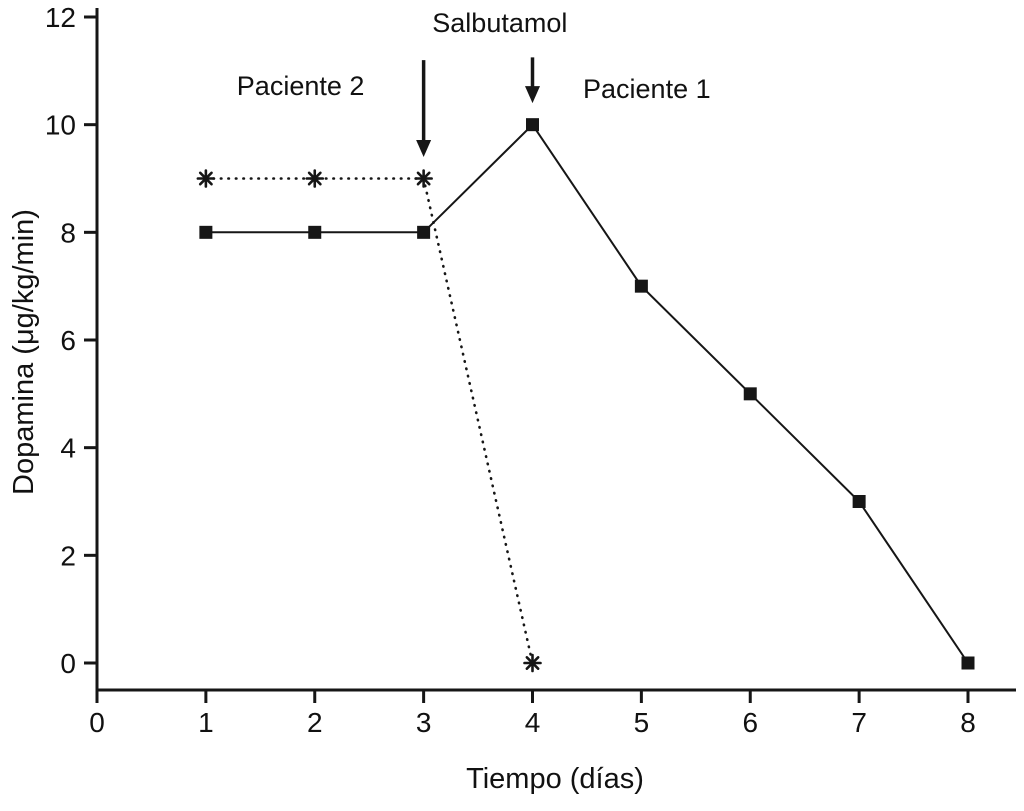 Image resolution: width=1024 pixels, height=811 pixels. Describe the element at coordinates (206, 722) in the screenshot. I see `x-tick-label: 1` at that location.